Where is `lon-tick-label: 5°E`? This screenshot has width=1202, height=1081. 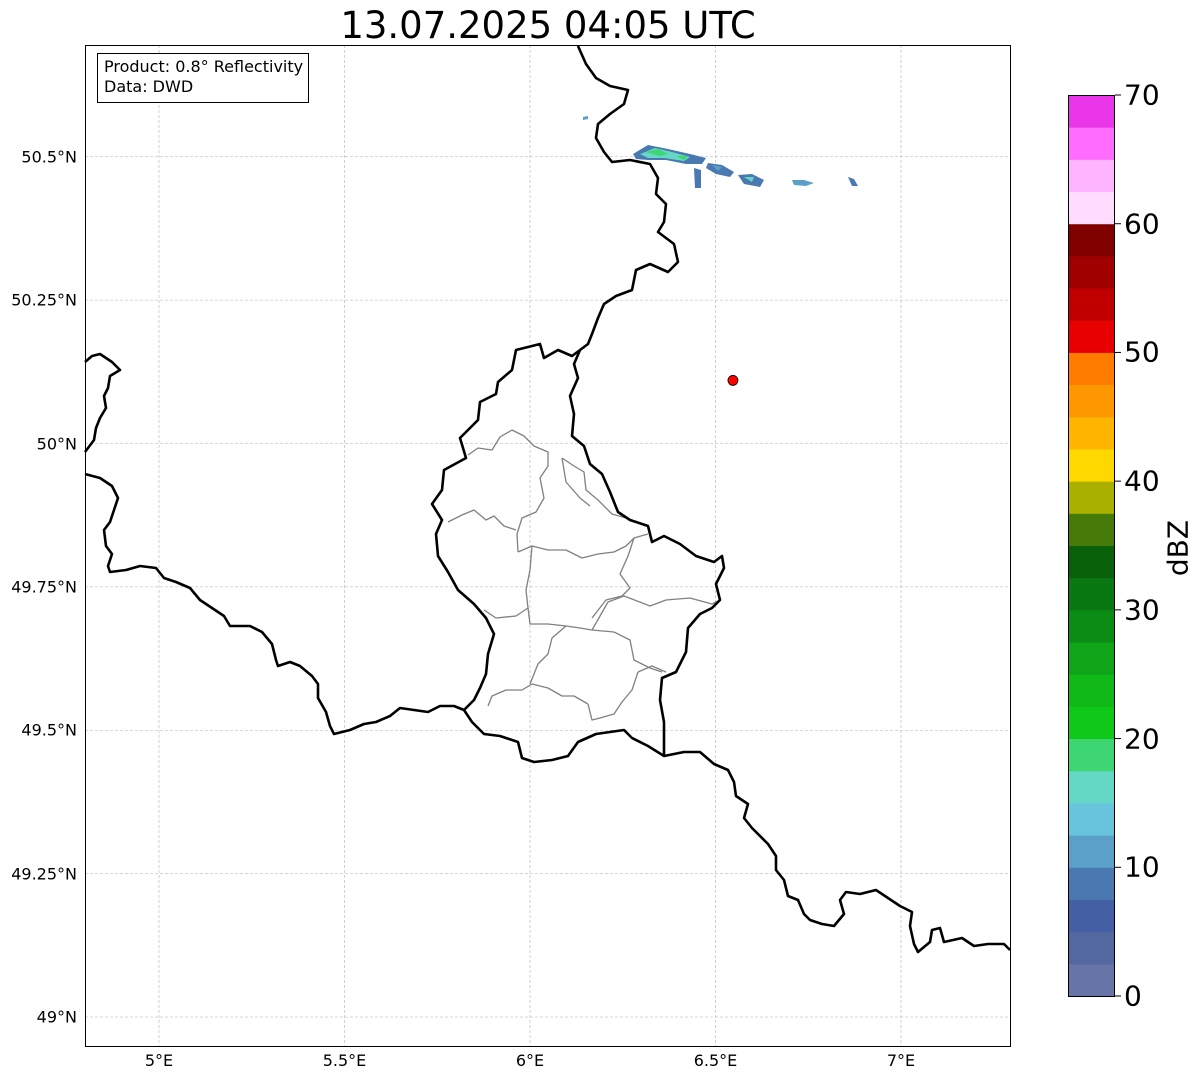
lon-tick-label: 5°E is located at coordinates (159, 1060).